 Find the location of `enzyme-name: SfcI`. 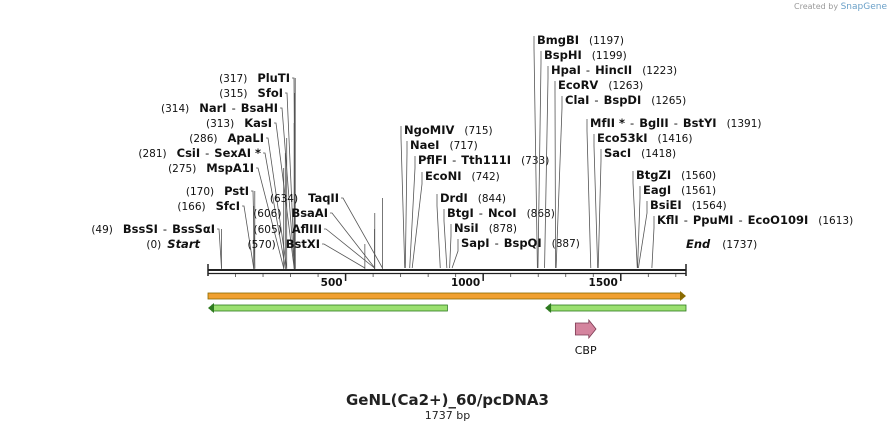

enzyme-name: SfcI is located at coordinates (228, 206).